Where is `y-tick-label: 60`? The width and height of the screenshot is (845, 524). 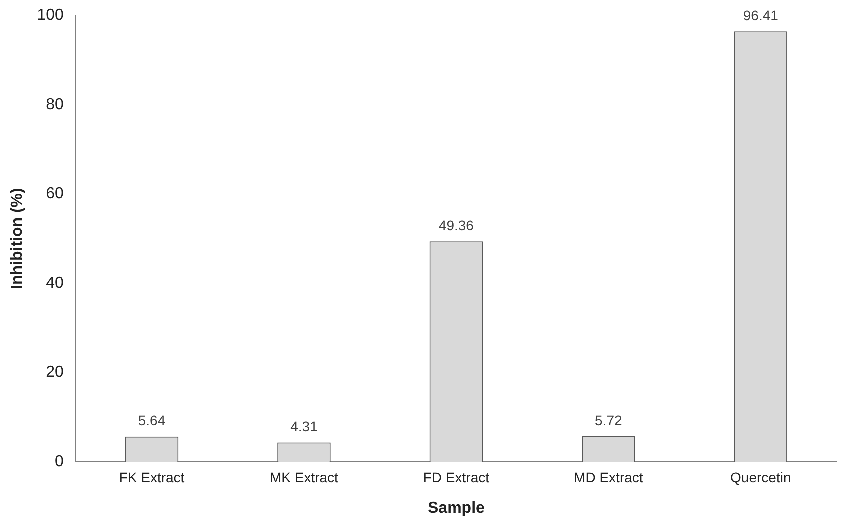 y-tick-label: 60 is located at coordinates (55, 194).